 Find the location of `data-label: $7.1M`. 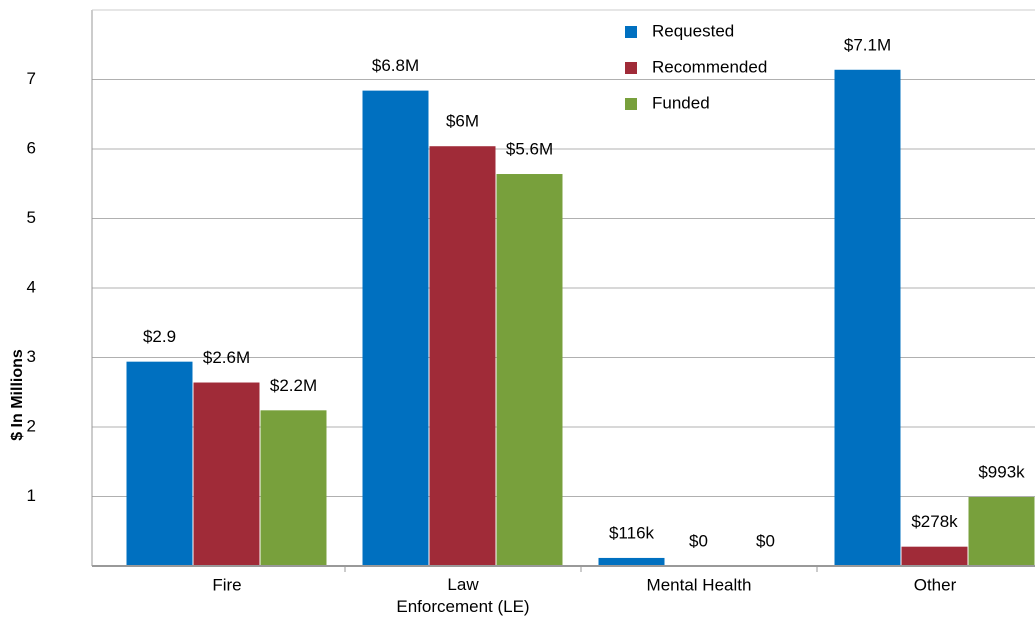

data-label: $7.1M is located at coordinates (867, 44).